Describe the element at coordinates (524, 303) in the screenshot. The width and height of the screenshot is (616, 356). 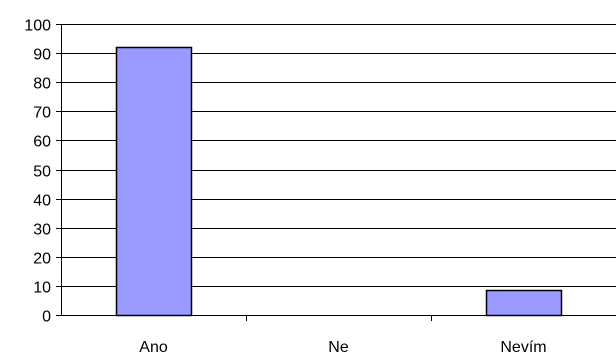
I see `bar-nevím` at that location.